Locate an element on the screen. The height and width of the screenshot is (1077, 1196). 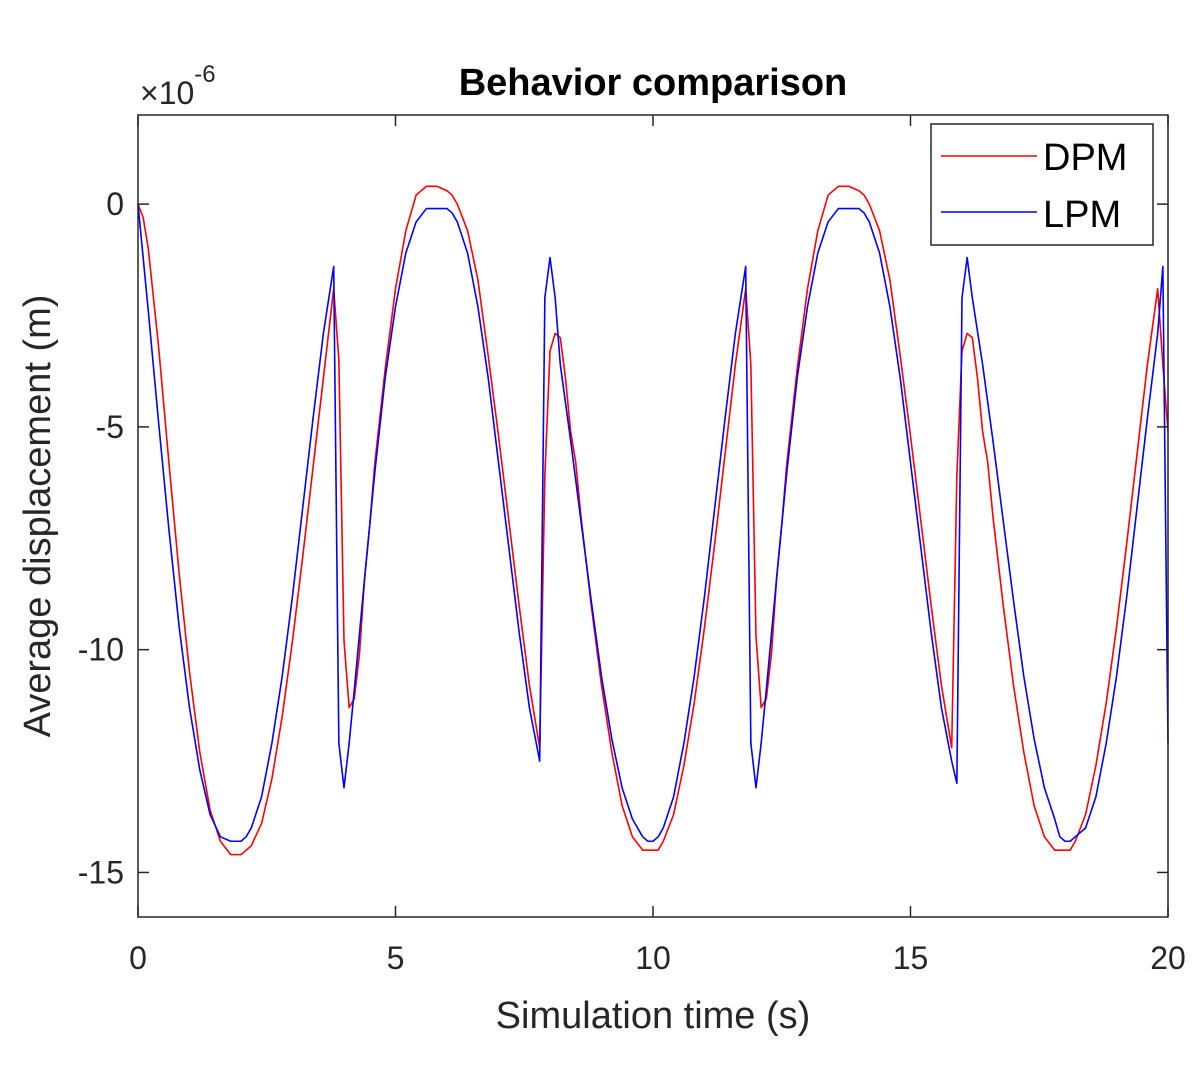
x-axis-label: Simulation time (s) is located at coordinates (653, 1016).